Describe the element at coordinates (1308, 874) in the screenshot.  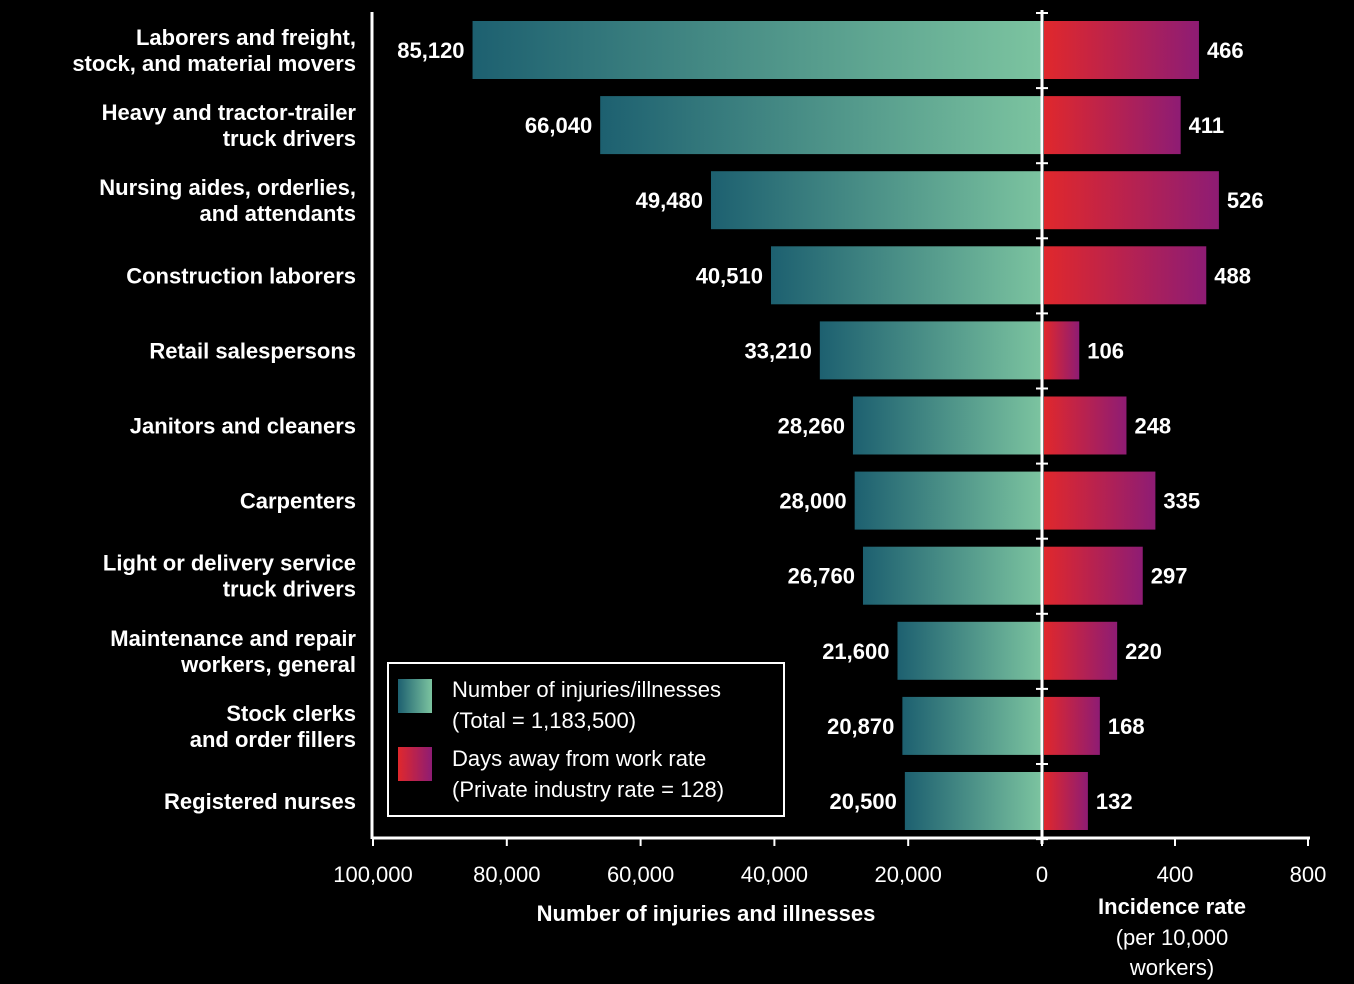
I see `right-axis-tick-label: 800` at that location.